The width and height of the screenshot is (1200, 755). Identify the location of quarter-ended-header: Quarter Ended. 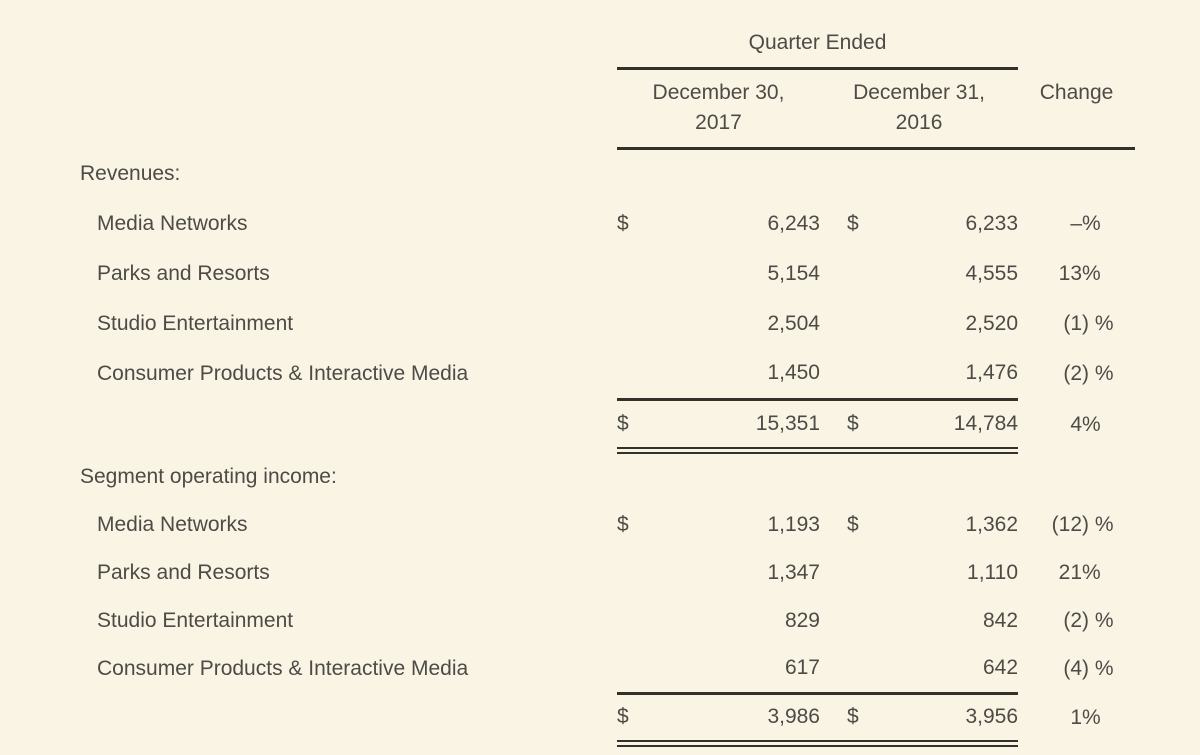
(818, 45).